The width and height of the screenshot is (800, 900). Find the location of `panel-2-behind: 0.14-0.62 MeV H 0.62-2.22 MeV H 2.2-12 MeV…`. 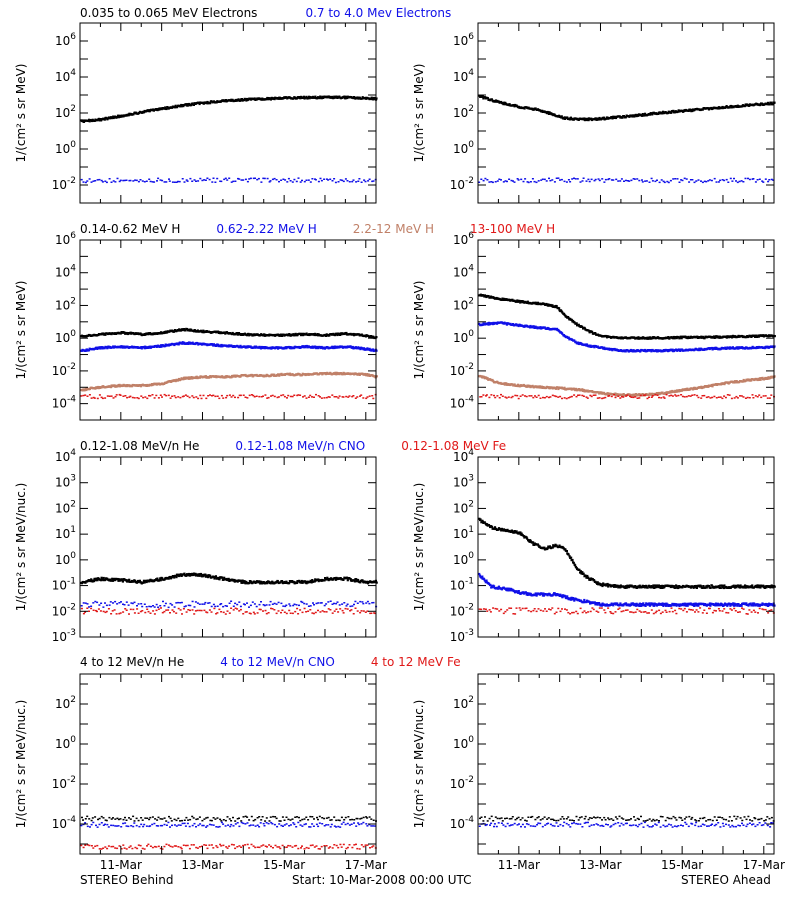

panel-2-behind: 0.14-0.62 MeV H 0.62-2.22 MeV H 2.2-12 MeV… is located at coordinates (284, 321).